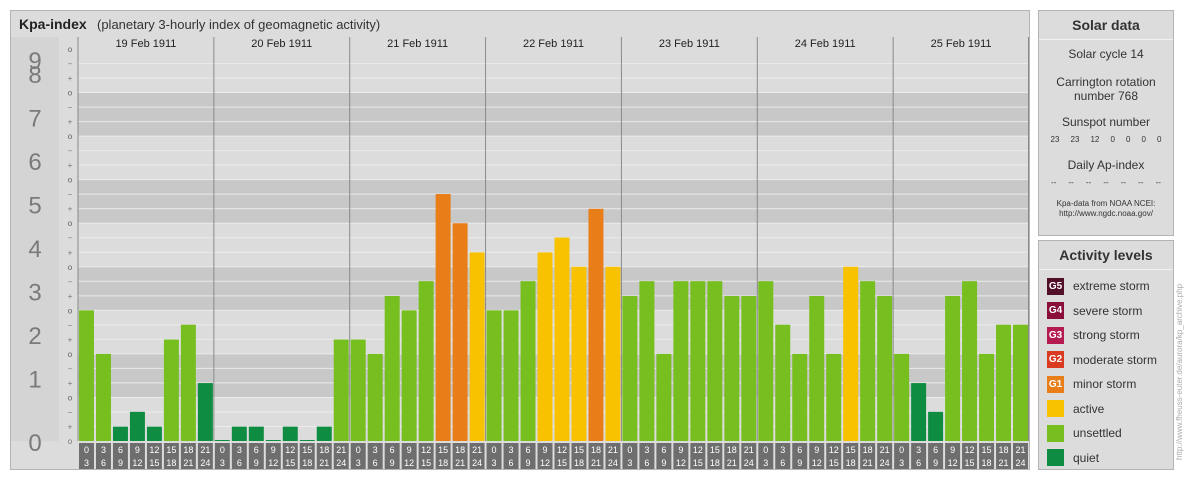 The image size is (1184, 480). Describe the element at coordinates (341, 450) in the screenshot. I see `interval-start-label: 21` at that location.